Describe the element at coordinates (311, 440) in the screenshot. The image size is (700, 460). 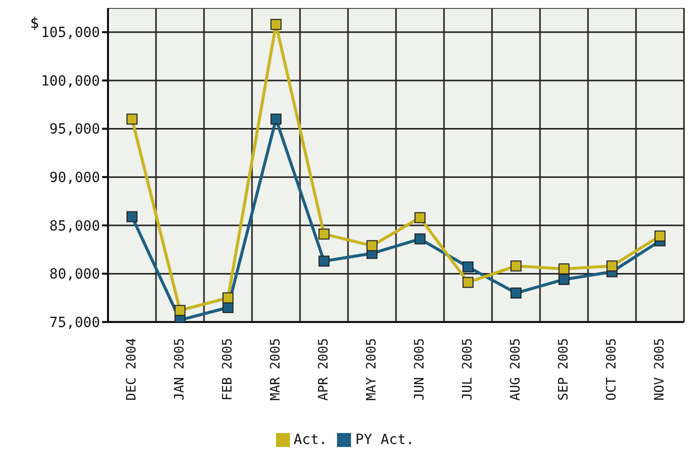
I see `legend-label: Act.` at that location.